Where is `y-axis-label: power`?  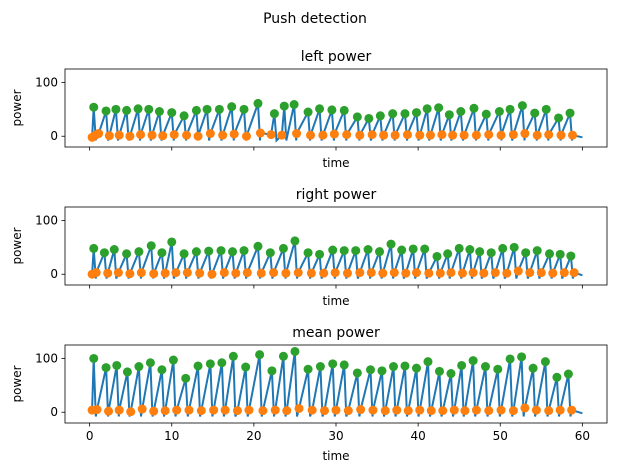 y-axis-label: power is located at coordinates (17, 245).